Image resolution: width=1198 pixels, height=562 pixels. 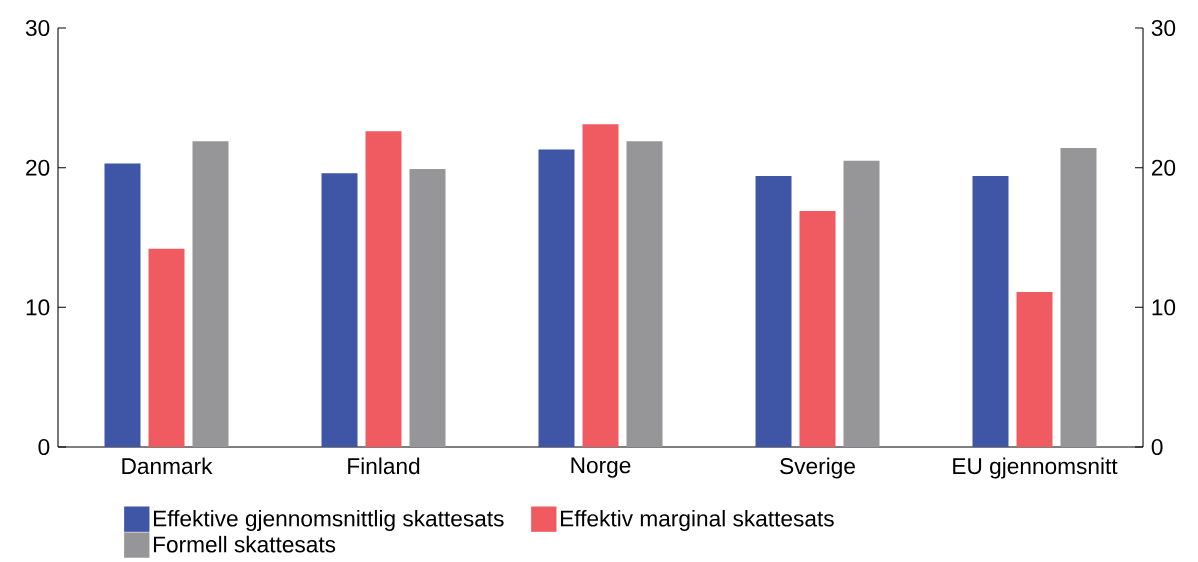 I want to click on y-tick-label: 30, so click(x=37, y=28).